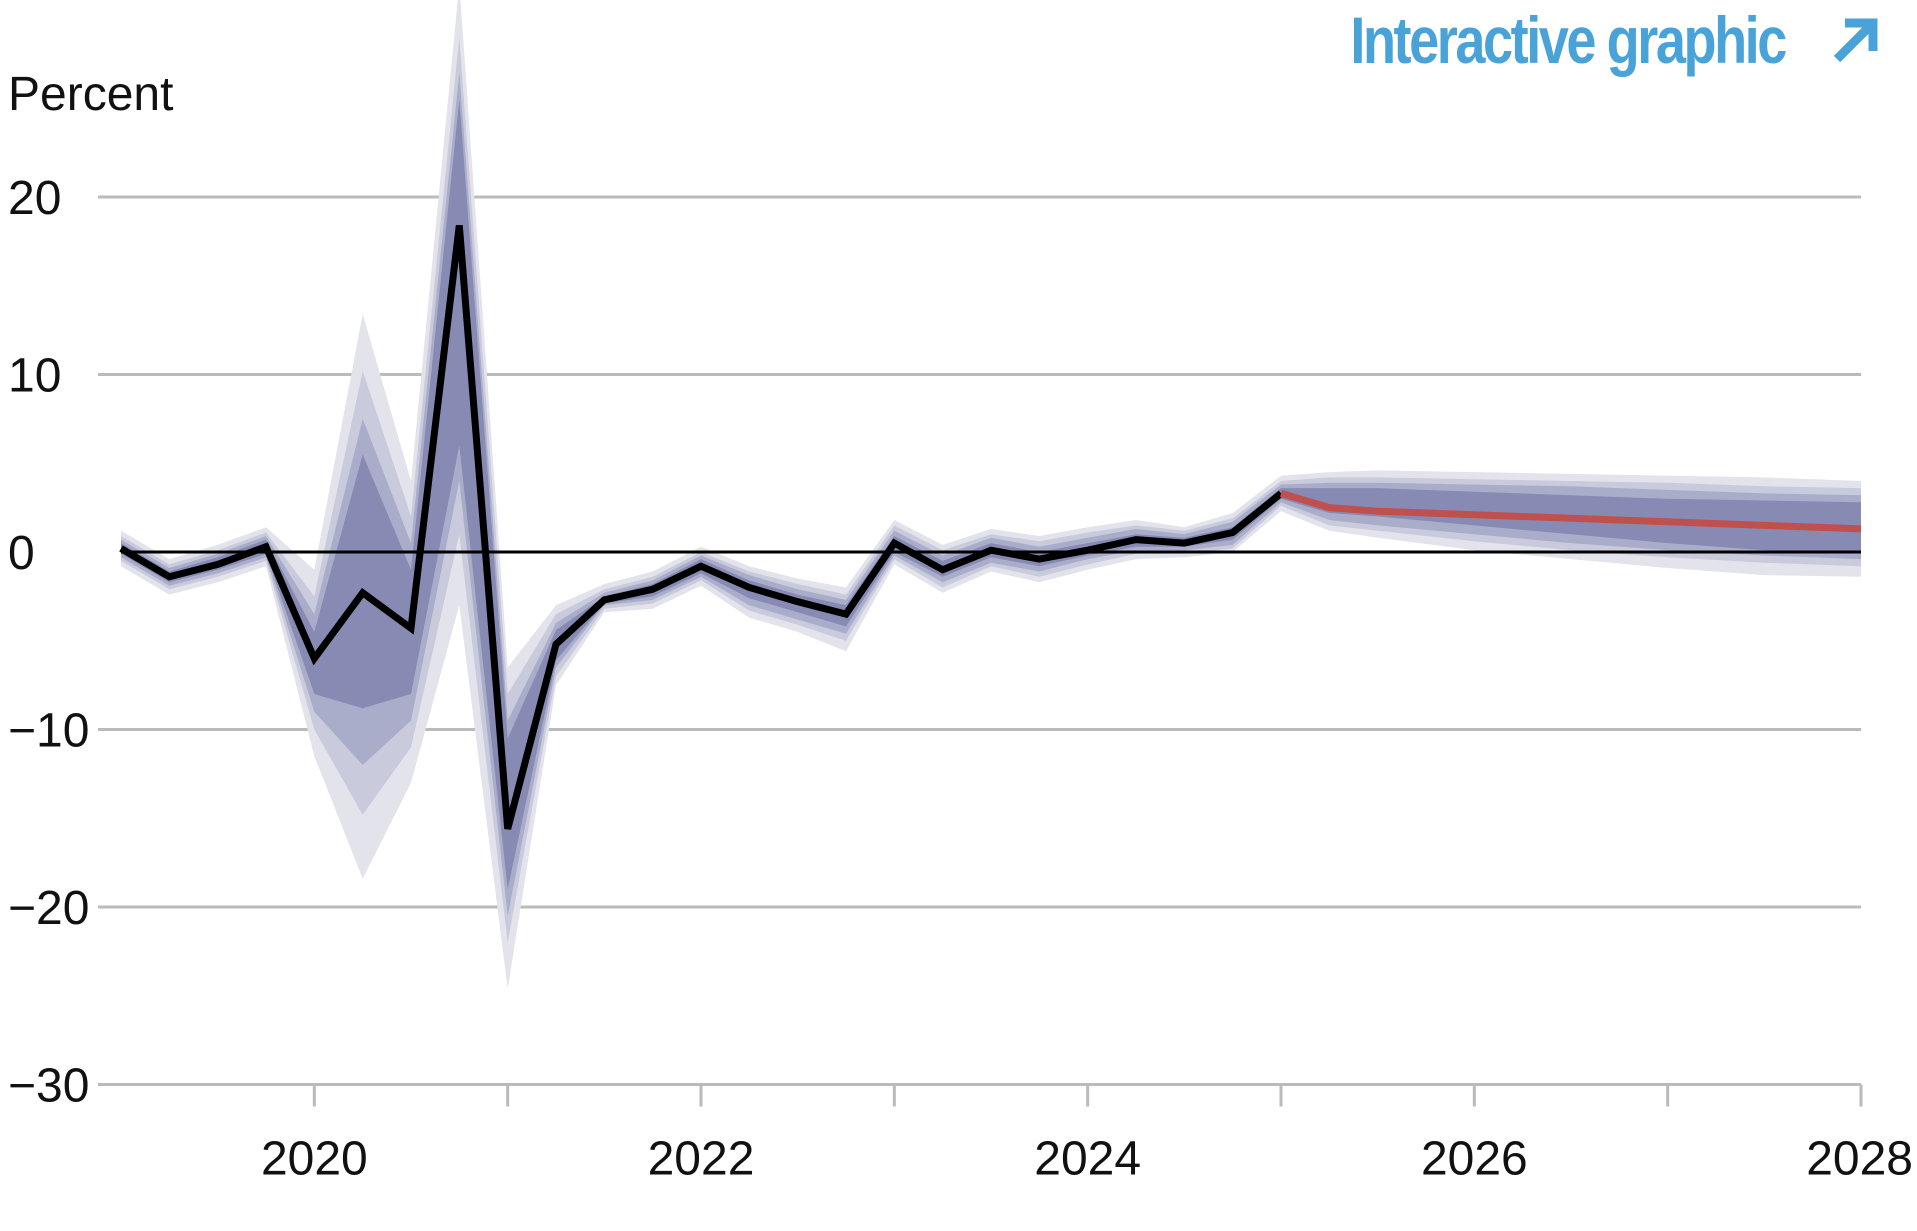 This screenshot has width=1917, height=1231. What do you see at coordinates (1087, 1159) in the screenshot?
I see `x-tick-label: 2024` at bounding box center [1087, 1159].